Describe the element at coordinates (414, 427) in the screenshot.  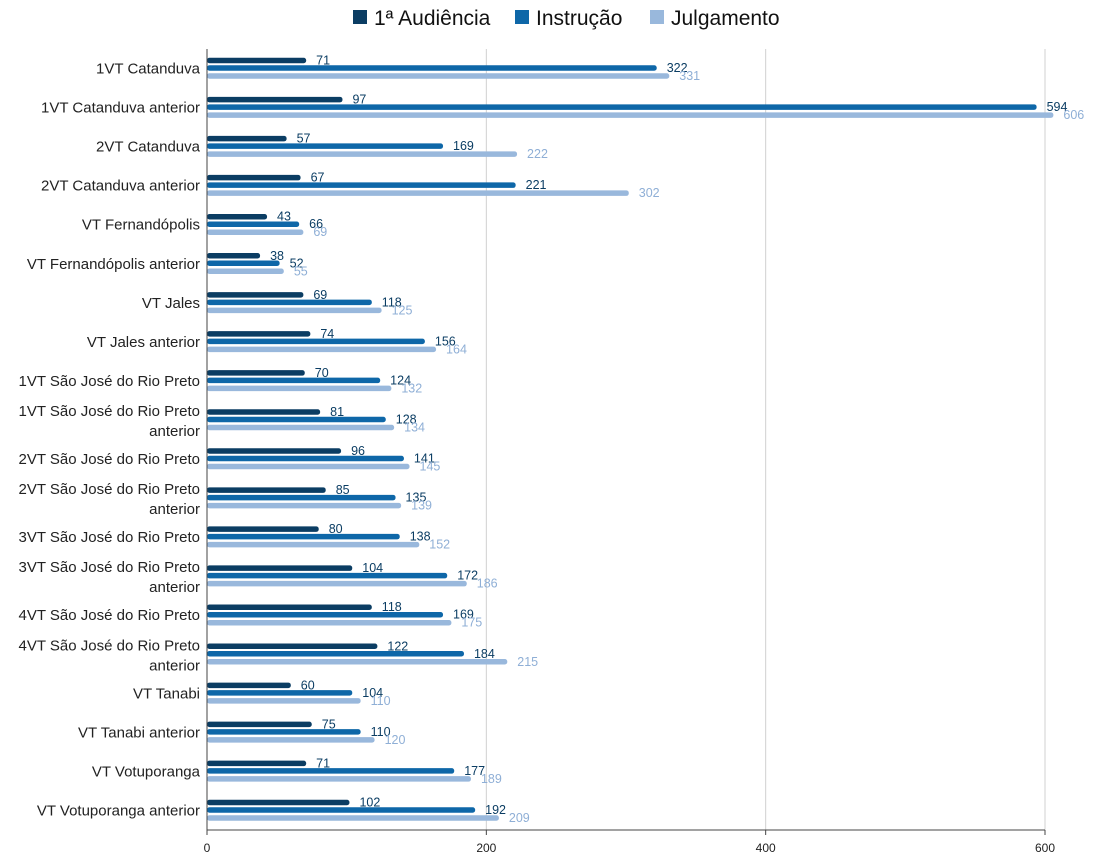
I see `data-label-julgamento: 134` at that location.